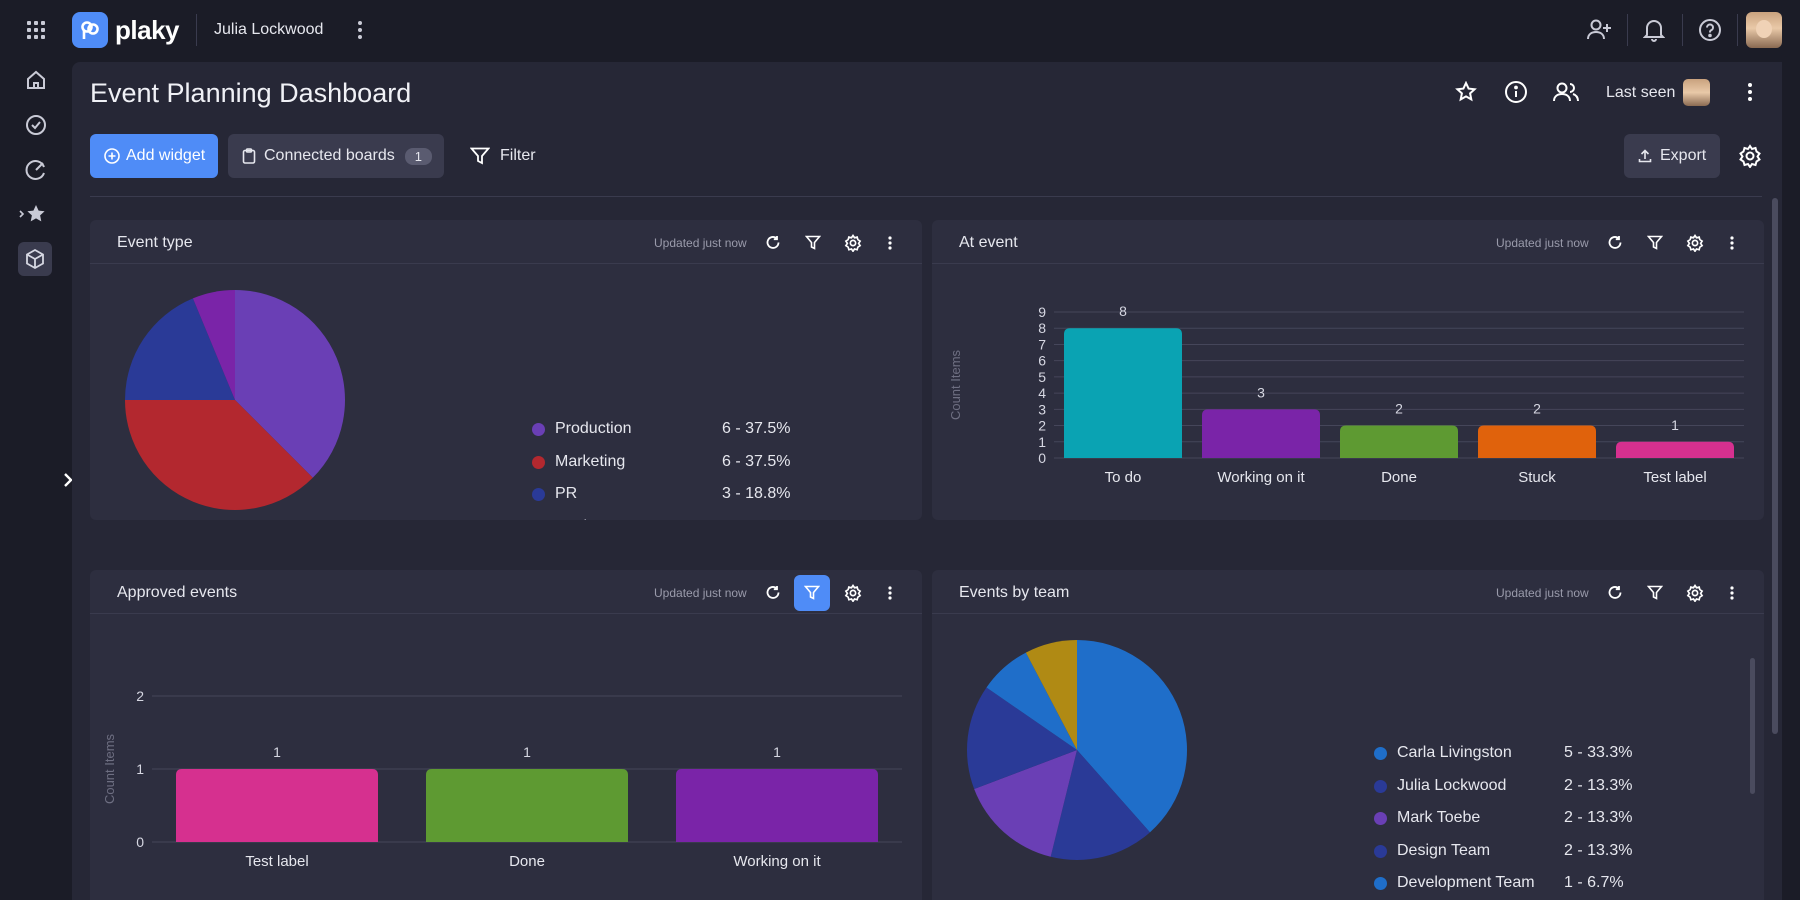  I want to click on legend-item: Mark Toebe 2 - 13.3%, so click(1539, 819).